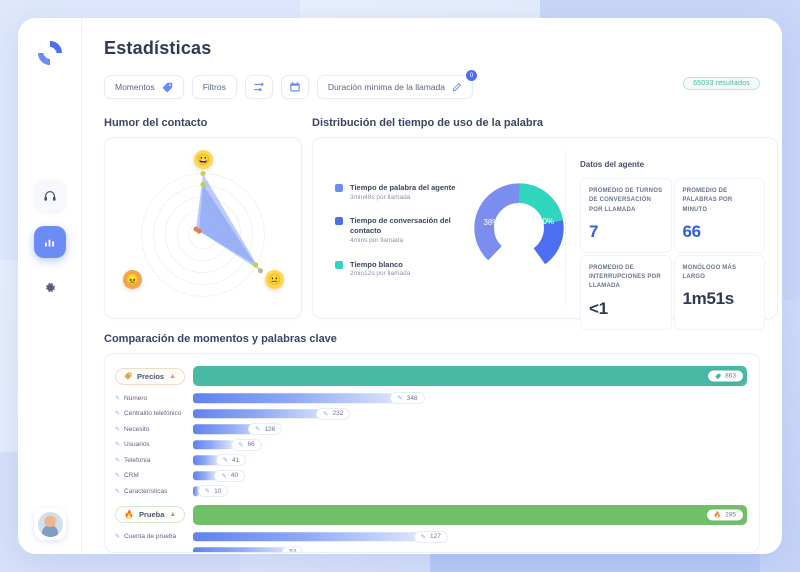 The image size is (800, 572). I want to click on filters-label: Filtros, so click(214, 87).